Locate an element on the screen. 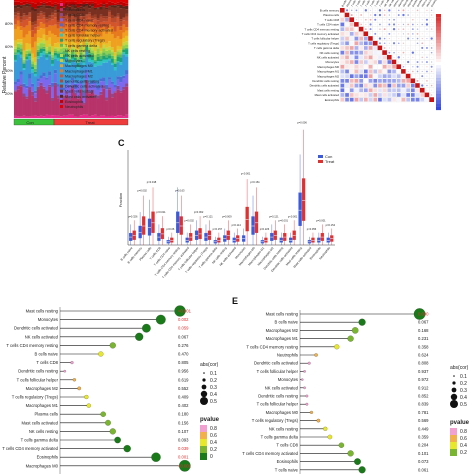  heatmap-col-label: Monocytes is located at coordinates (397, 4).